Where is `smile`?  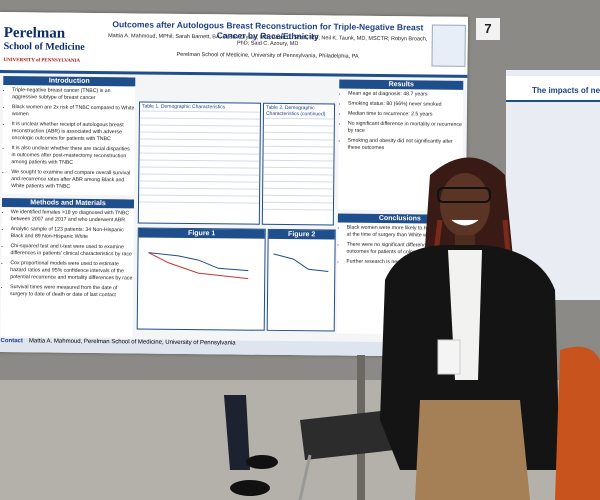
smile is located at coordinates (465, 222).